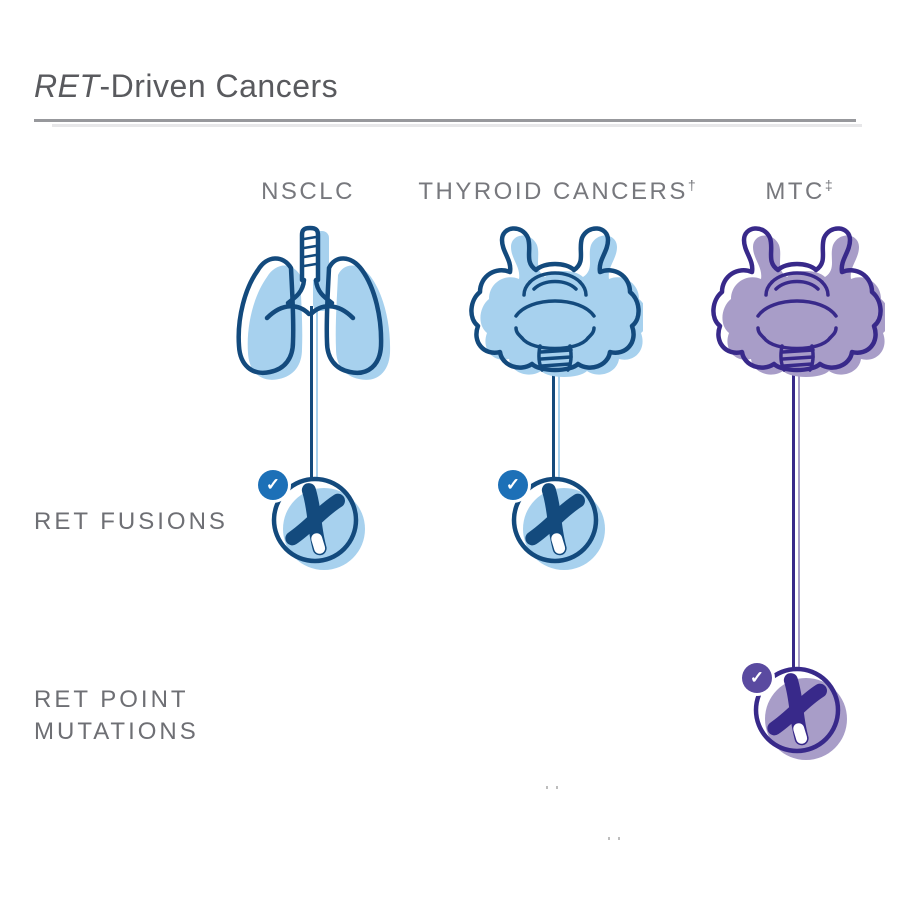 The image size is (900, 900). Describe the element at coordinates (757, 678) in the screenshot. I see `checkmark-icon-mtc: ✓` at that location.